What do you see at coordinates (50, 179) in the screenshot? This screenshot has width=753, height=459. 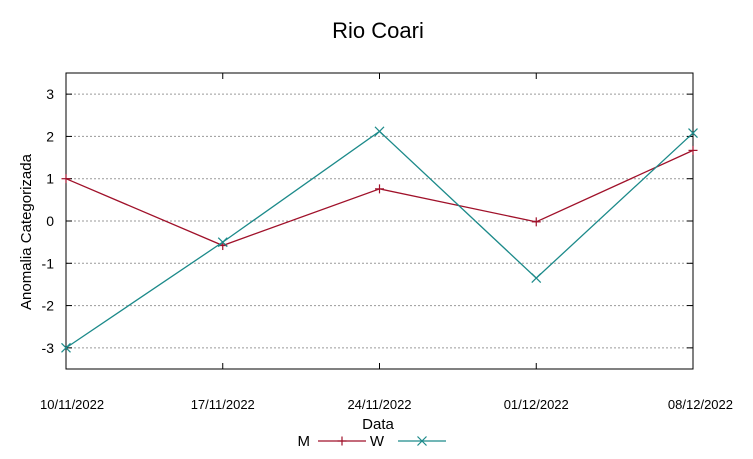 I see `y-tick-label: 1` at bounding box center [50, 179].